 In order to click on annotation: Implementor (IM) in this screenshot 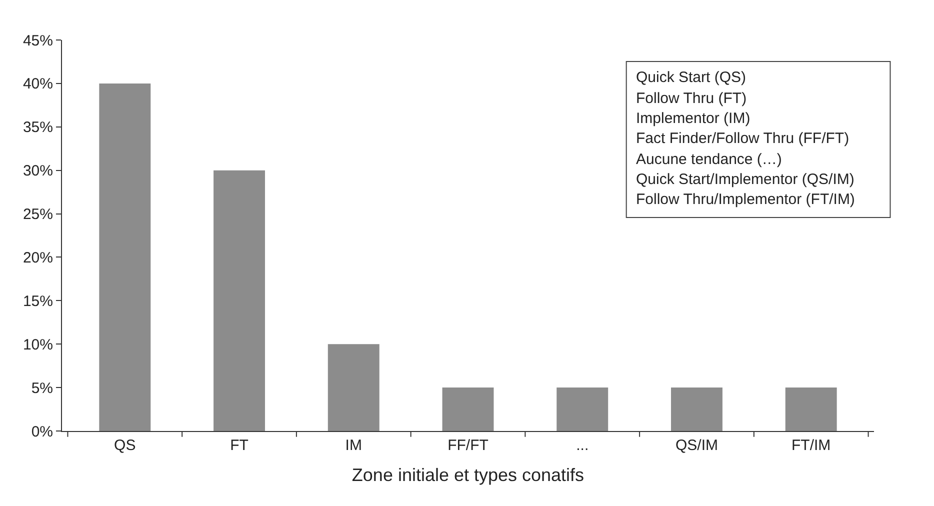, I will do `click(693, 118)`.